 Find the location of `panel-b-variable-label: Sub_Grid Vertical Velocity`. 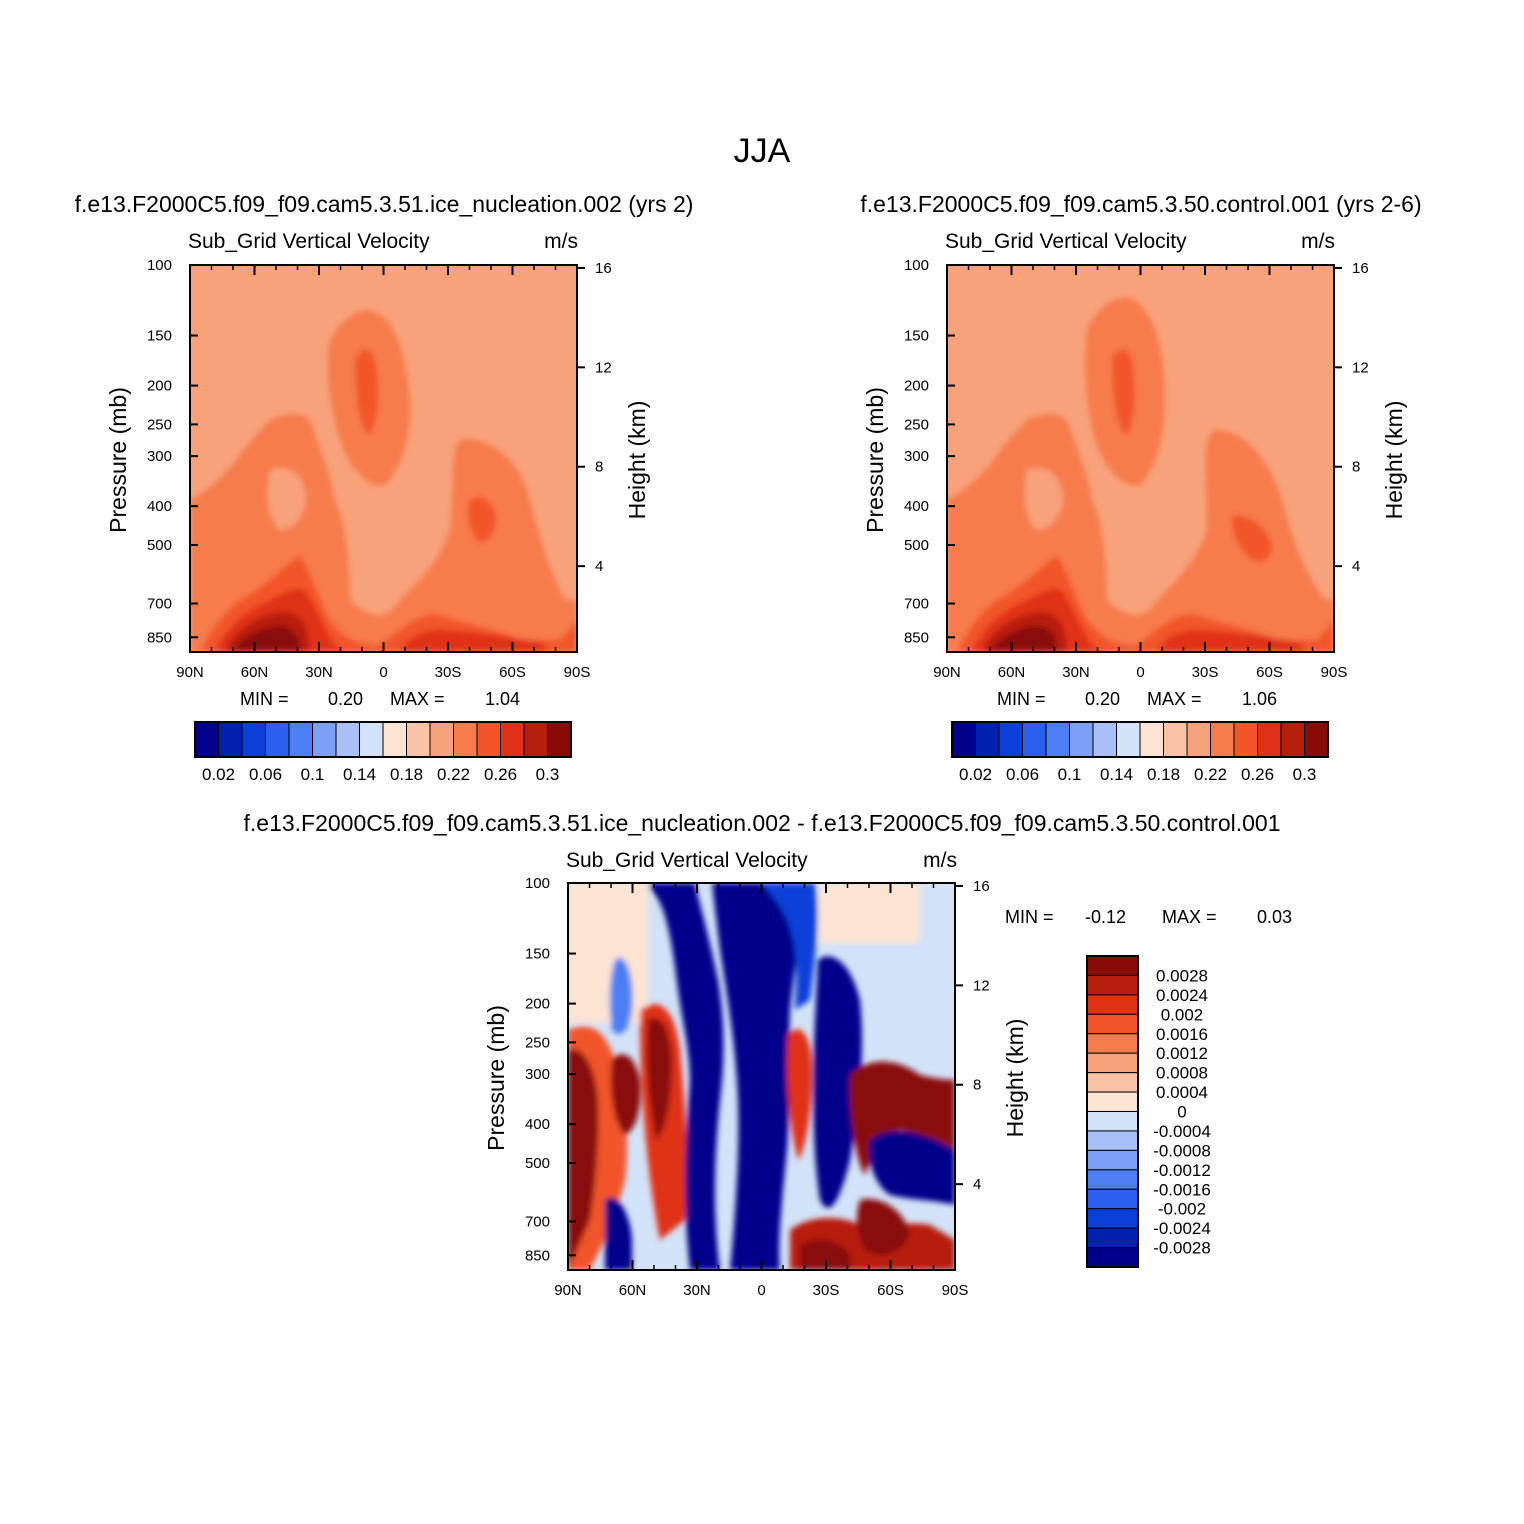

panel-b-variable-label: Sub_Grid Vertical Velocity is located at coordinates (1066, 241).